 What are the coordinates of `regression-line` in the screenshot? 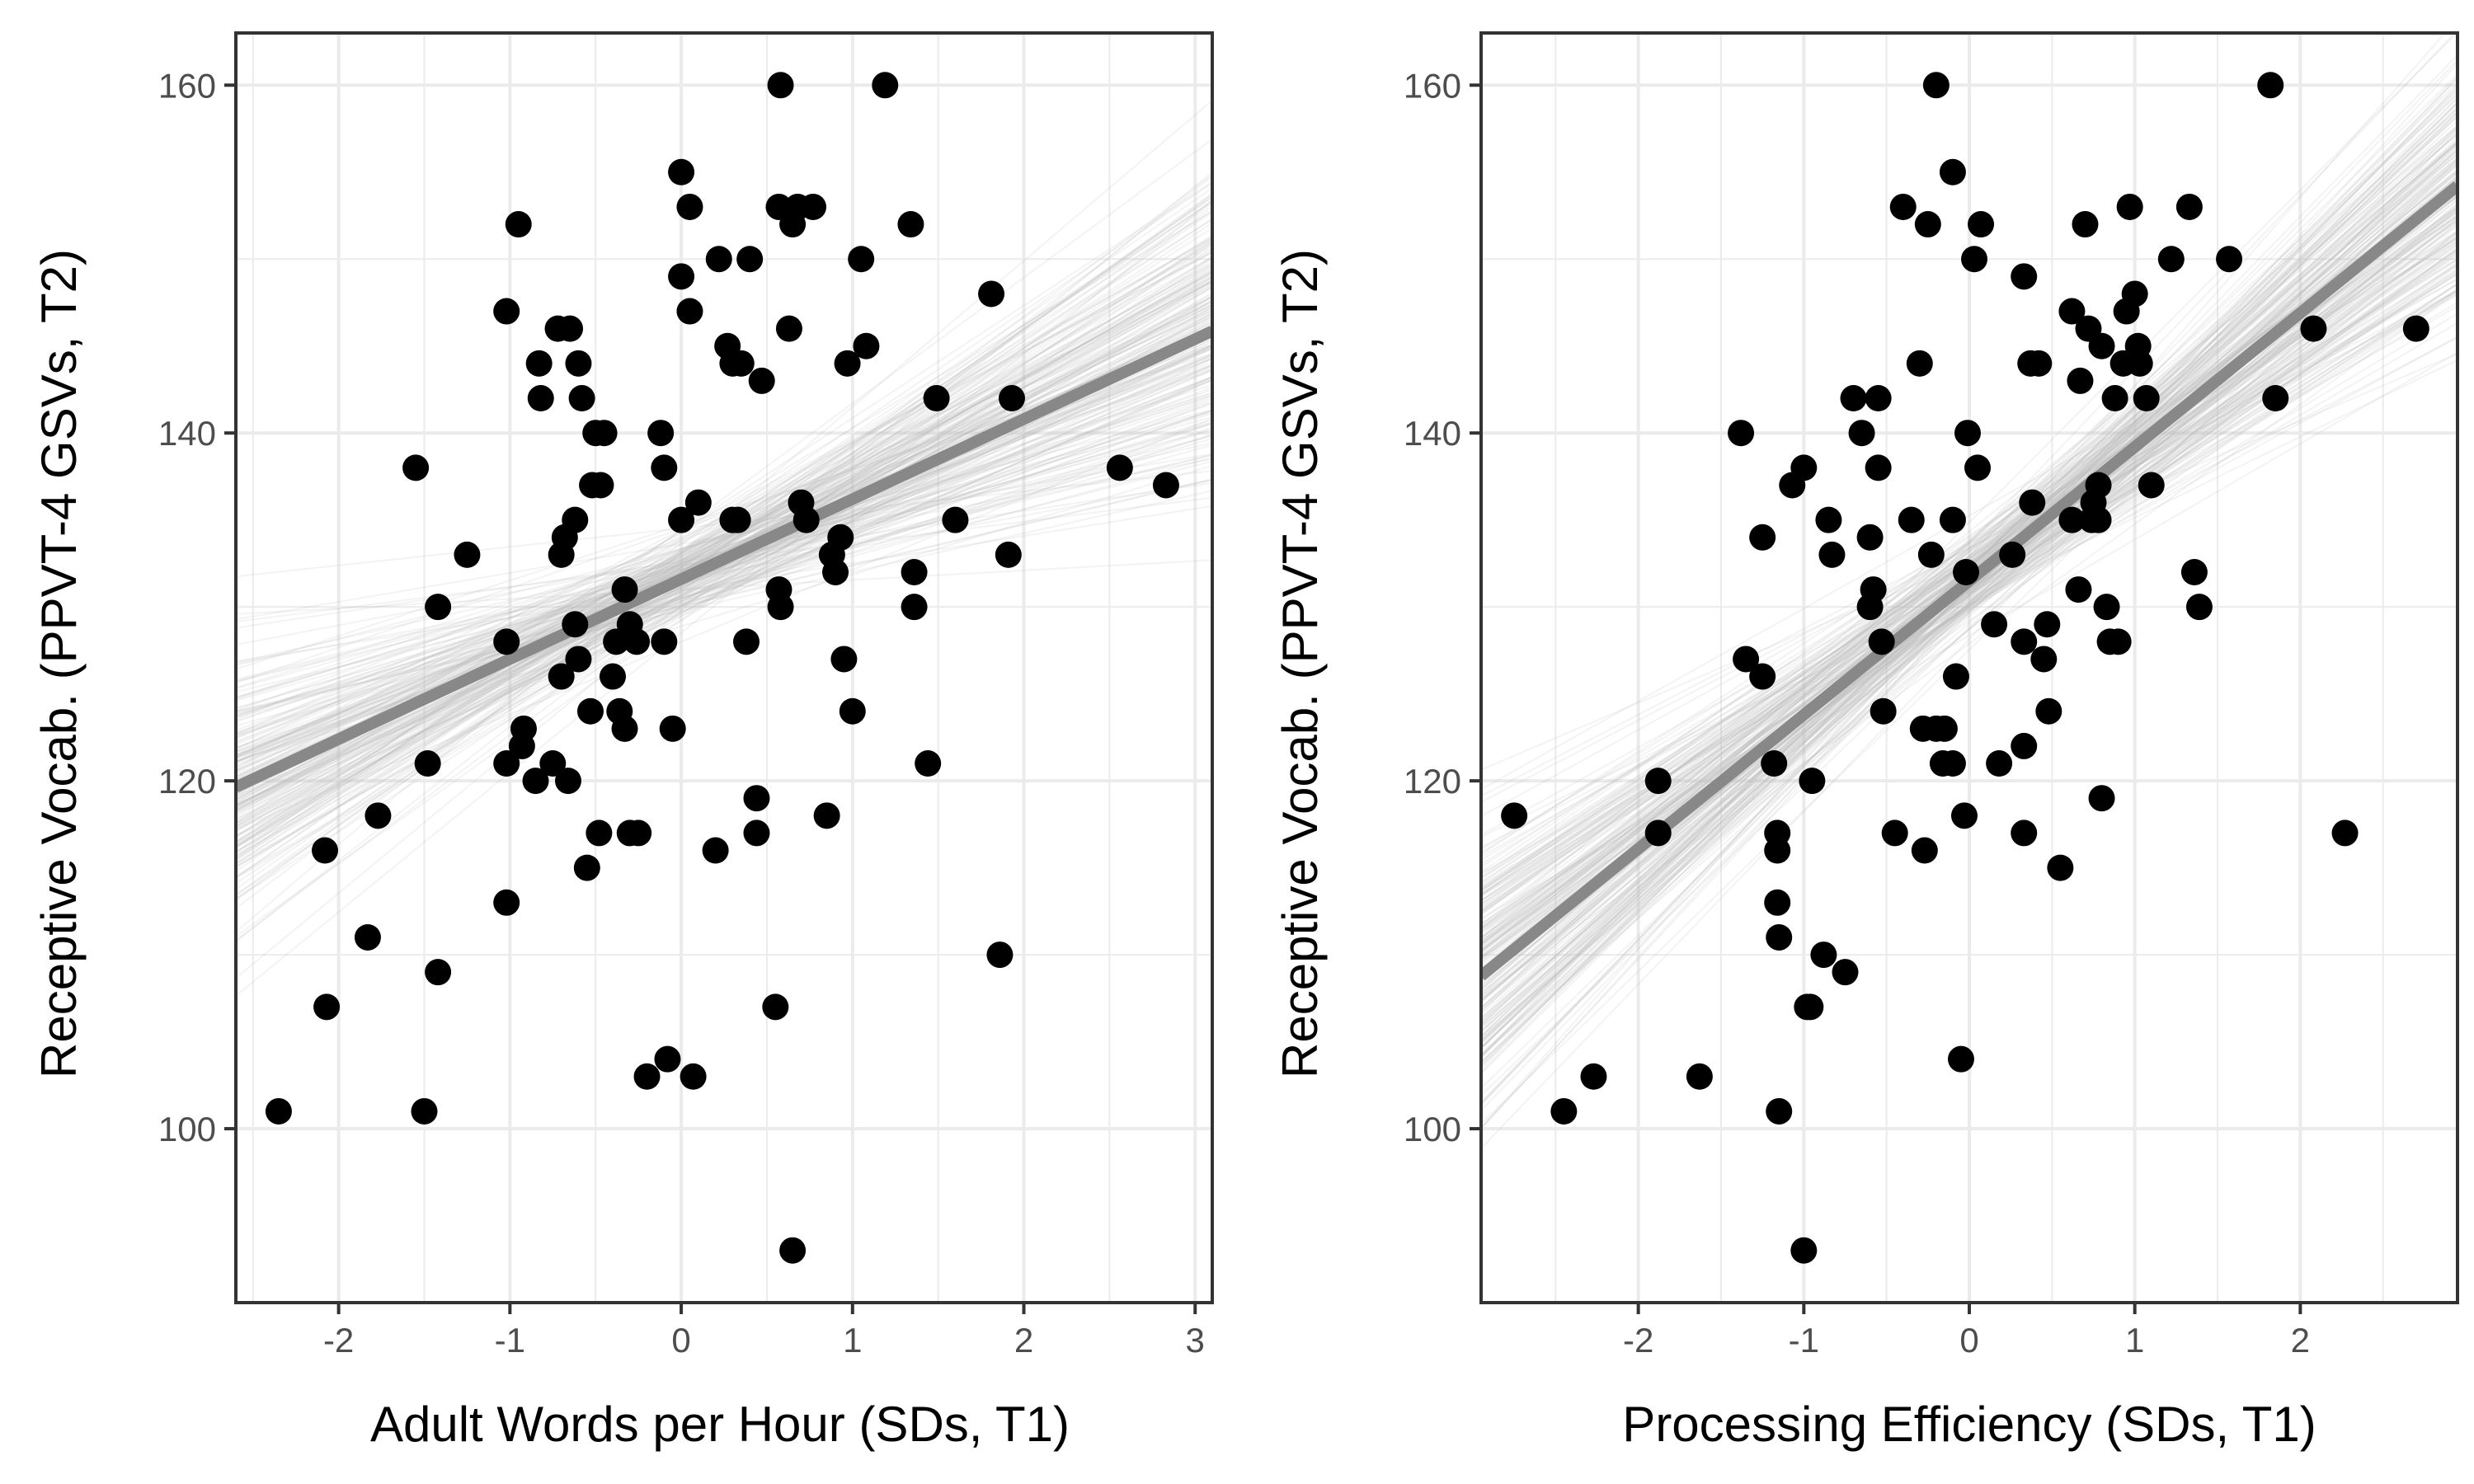 It's located at (724, 559).